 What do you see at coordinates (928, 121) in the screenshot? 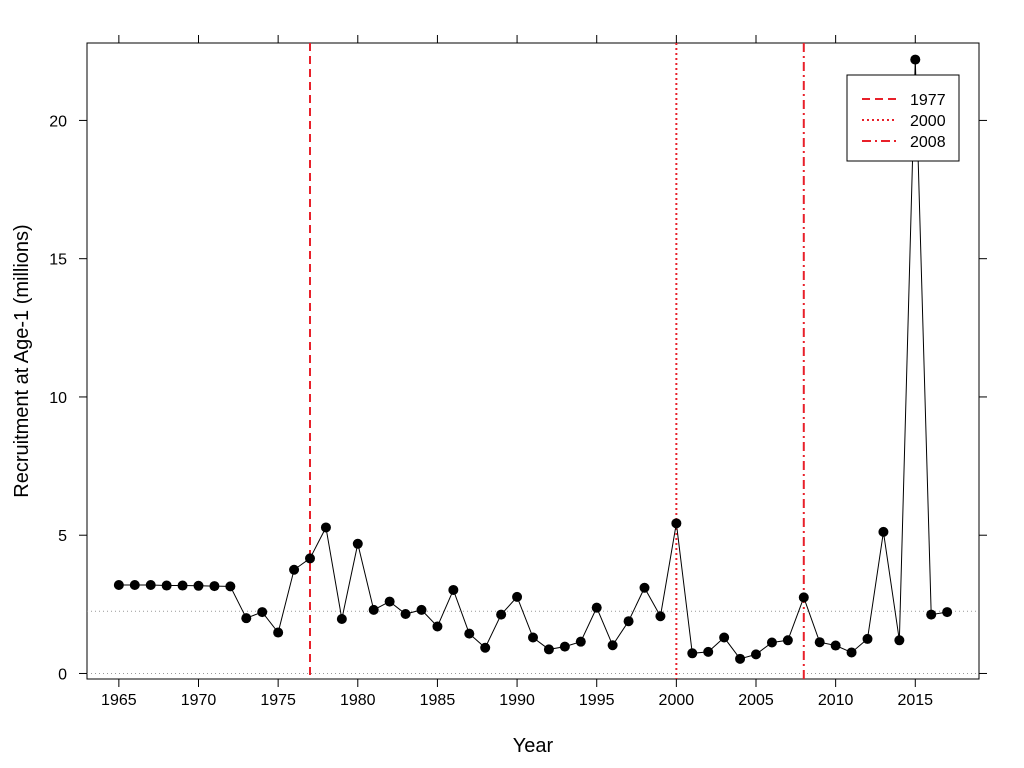
I see `legend-label-2000: 2000` at bounding box center [928, 121].